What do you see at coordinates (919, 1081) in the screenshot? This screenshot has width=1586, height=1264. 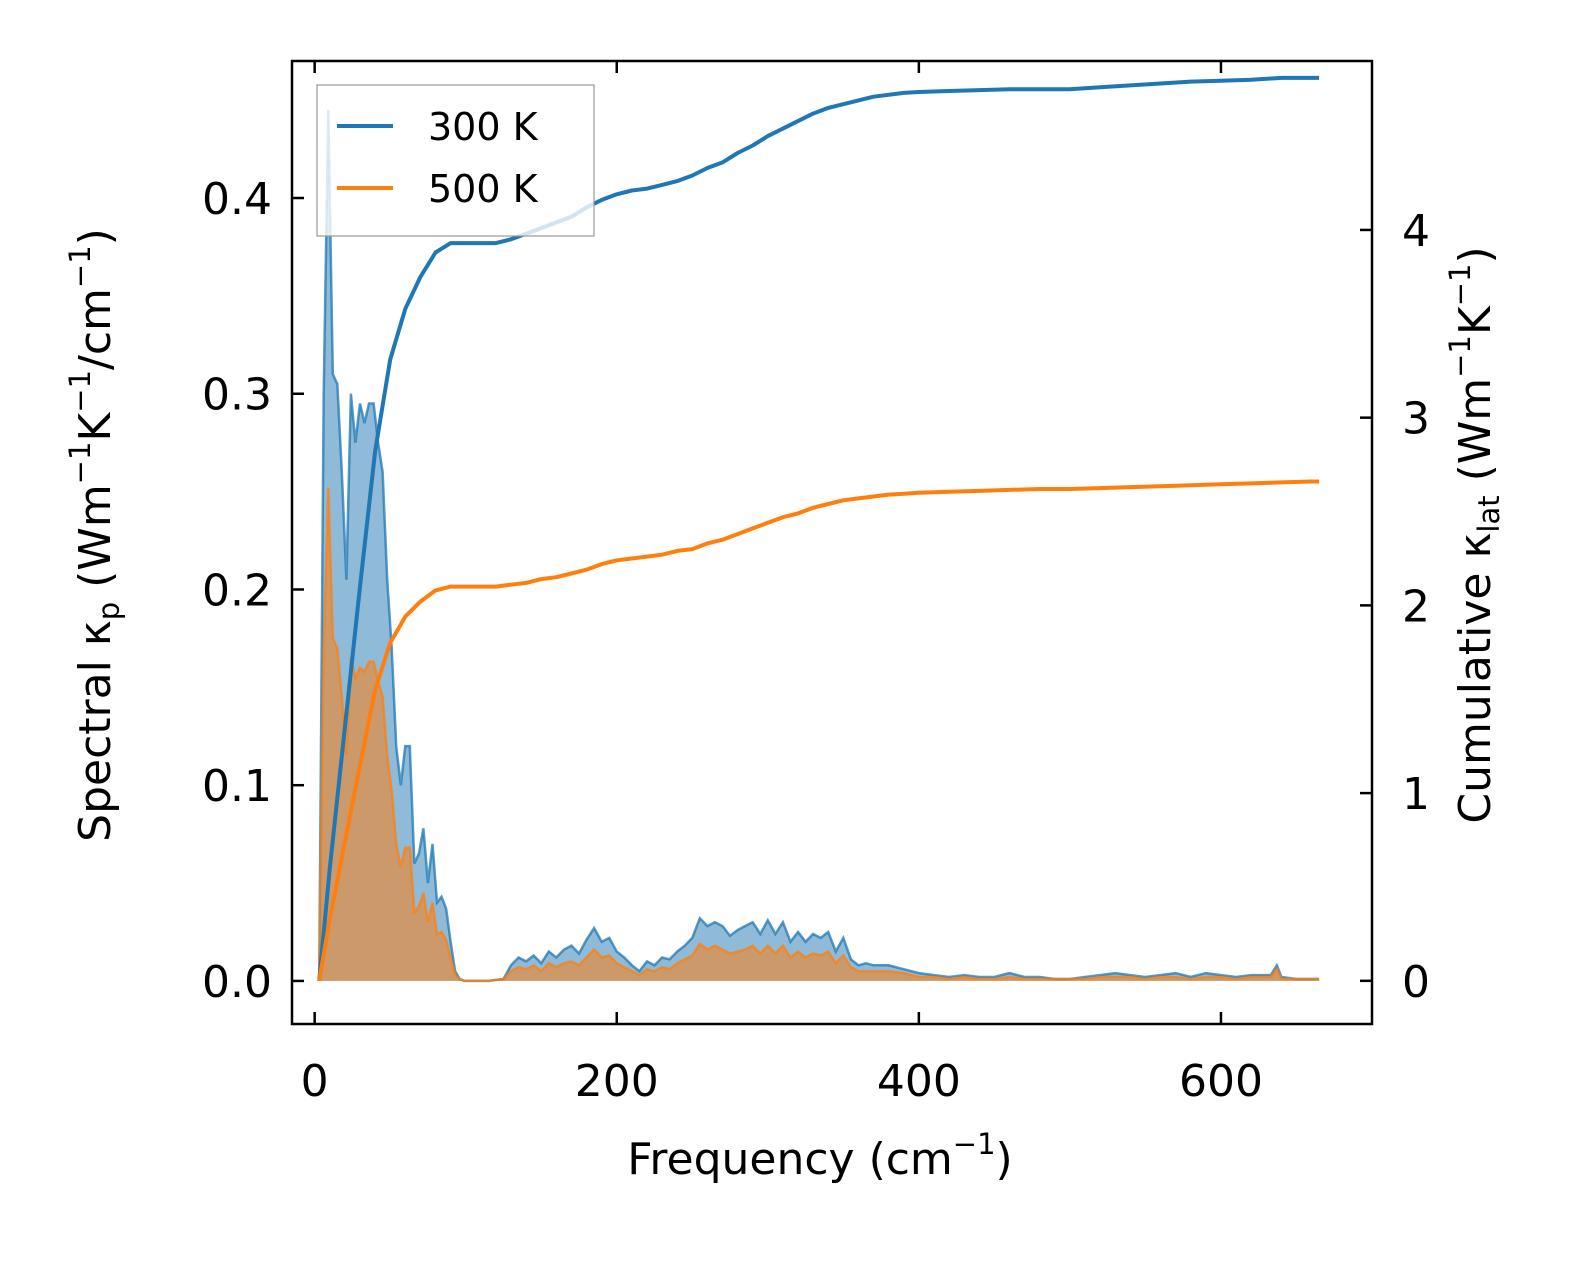 I see `x-tick-label: 400` at bounding box center [919, 1081].